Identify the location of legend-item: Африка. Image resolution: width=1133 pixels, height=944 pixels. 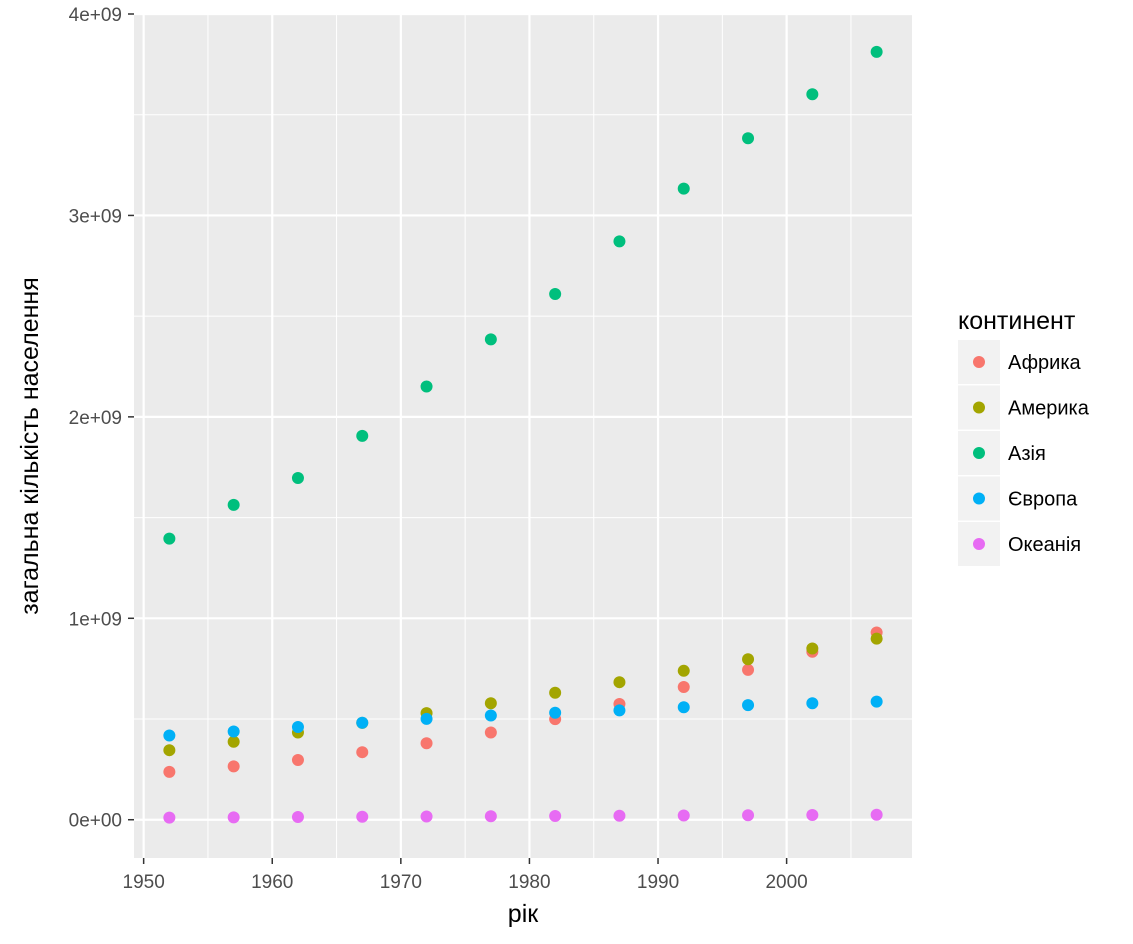
(1020, 362).